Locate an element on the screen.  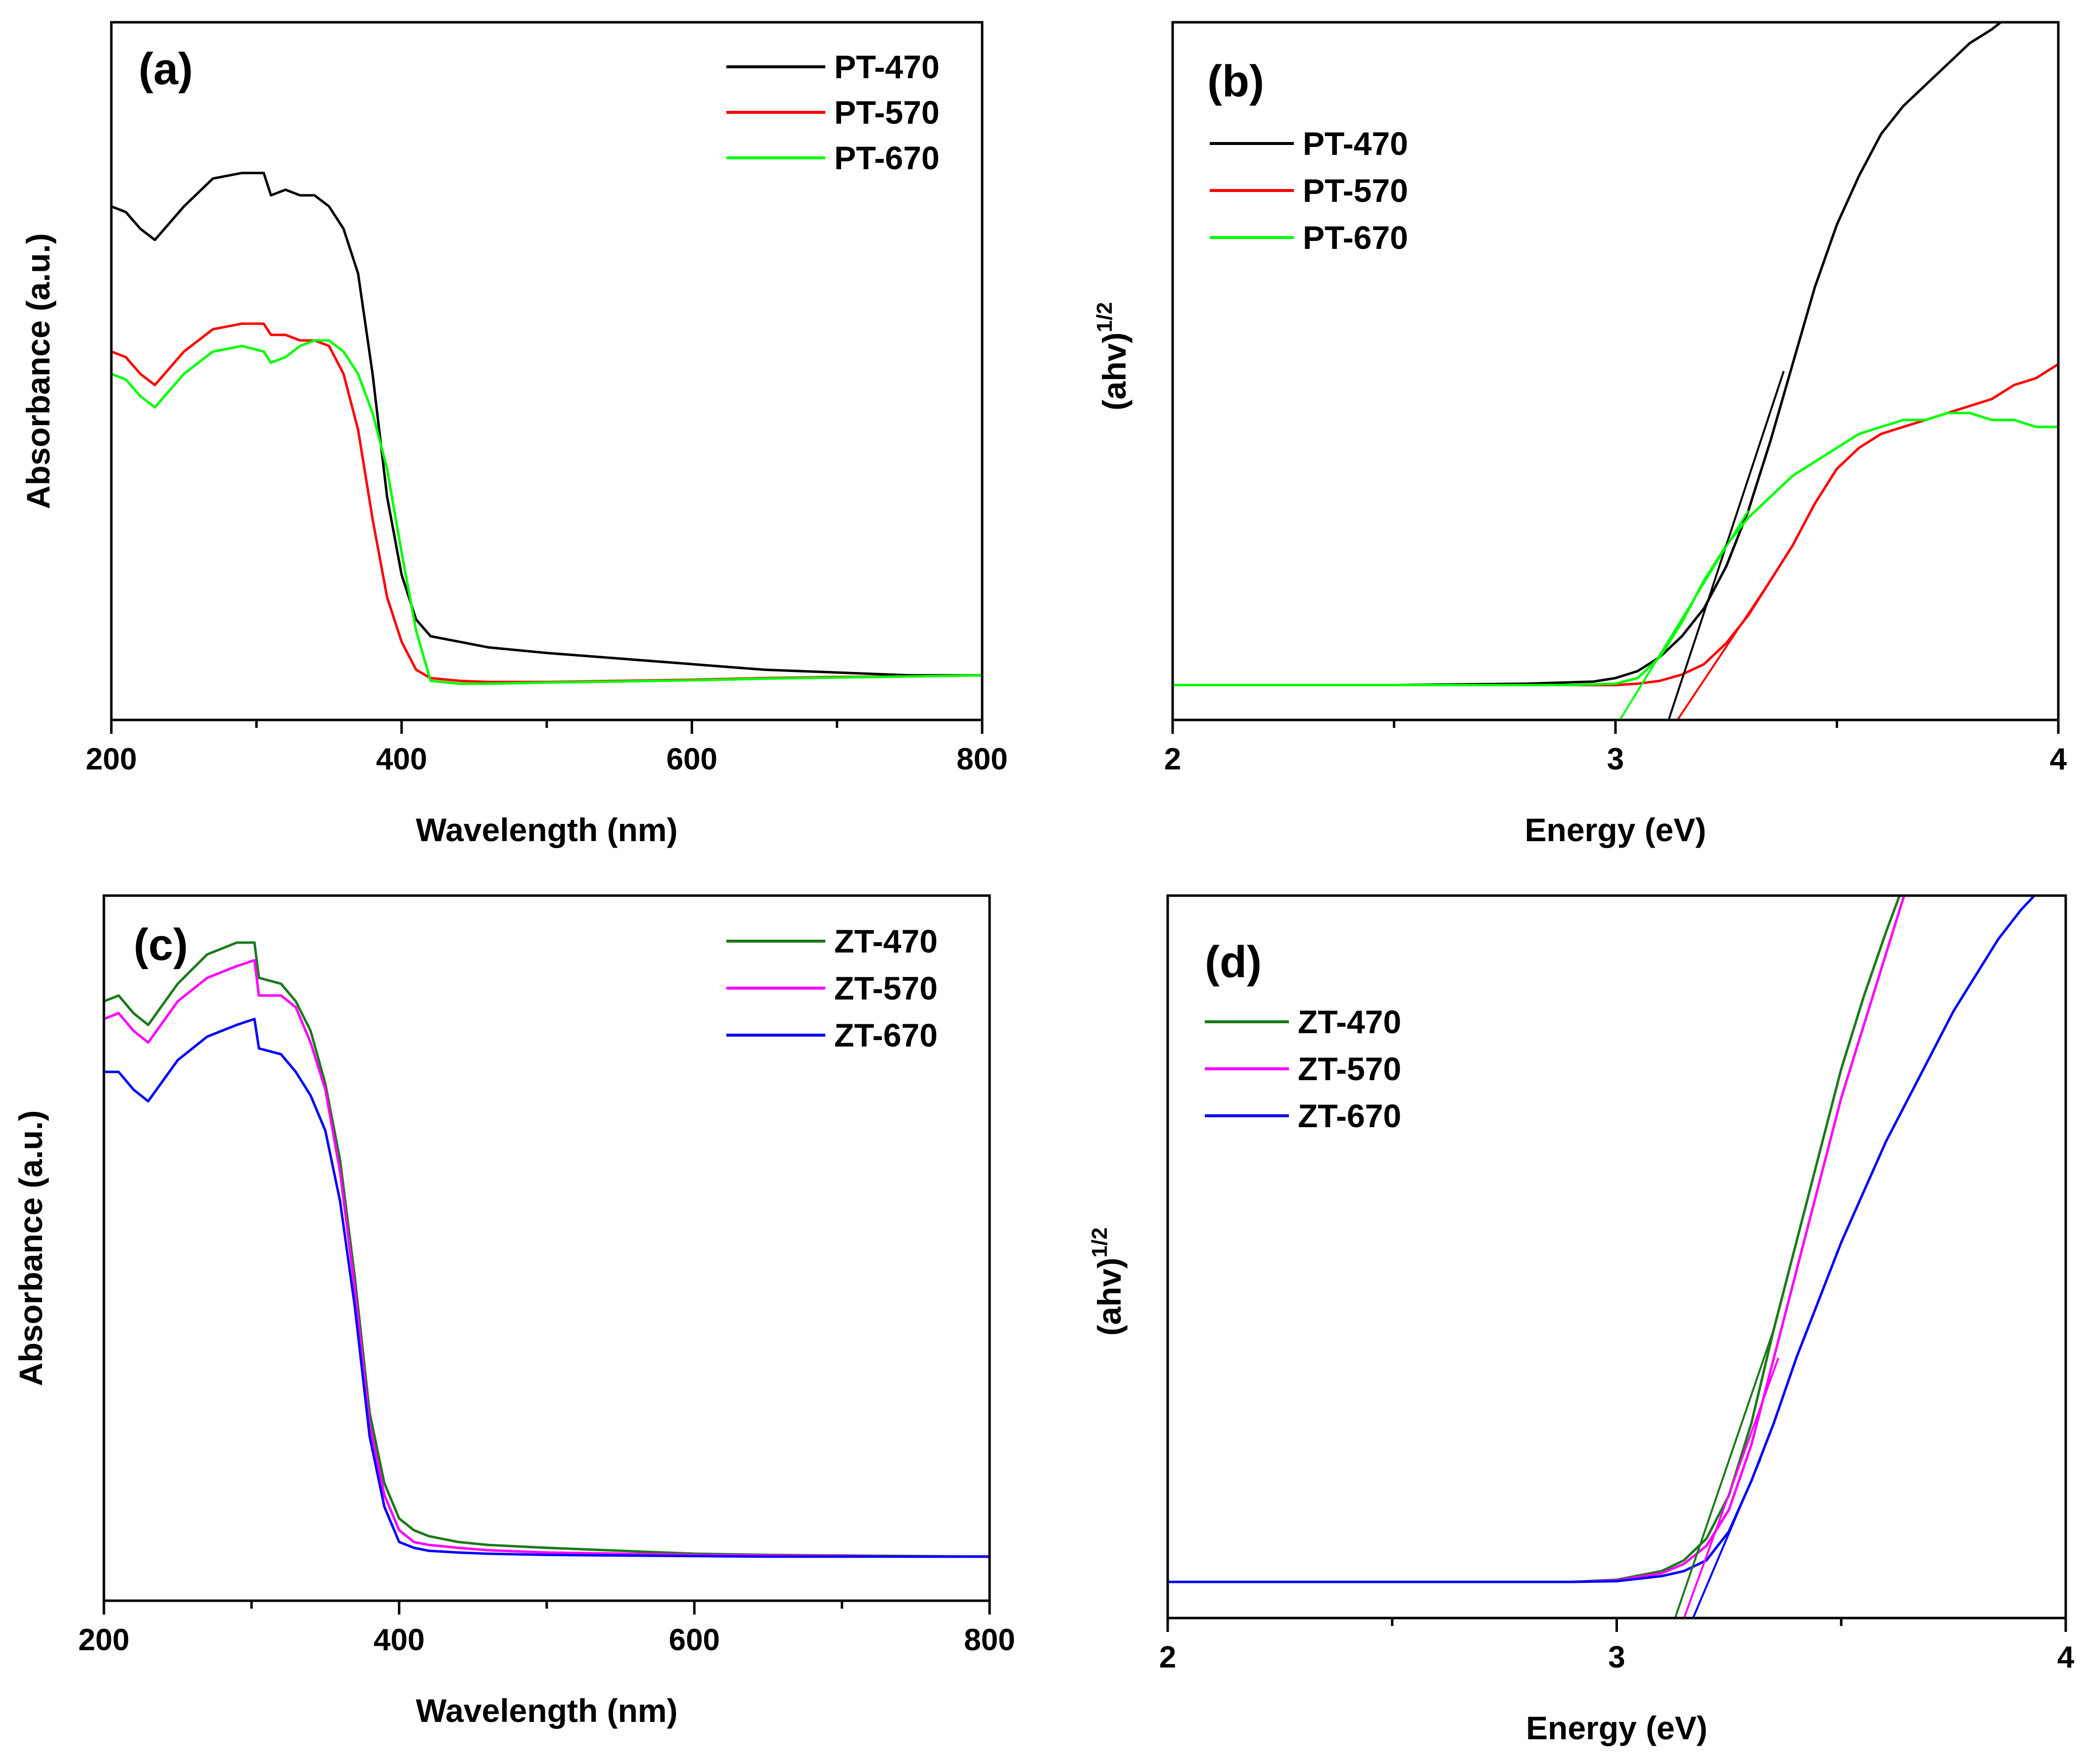
plot-area-a is located at coordinates (547, 428).